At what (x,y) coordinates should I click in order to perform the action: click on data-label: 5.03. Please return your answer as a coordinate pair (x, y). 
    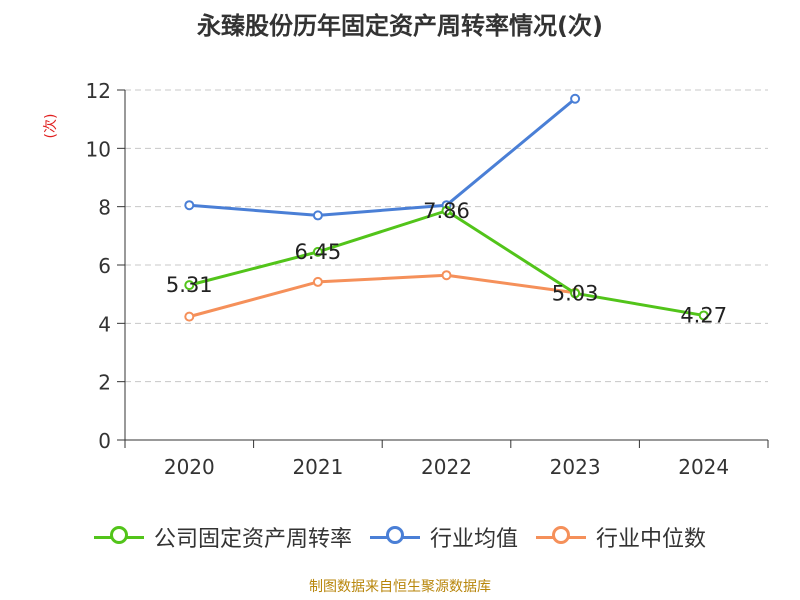
    Looking at the image, I should click on (575, 293).